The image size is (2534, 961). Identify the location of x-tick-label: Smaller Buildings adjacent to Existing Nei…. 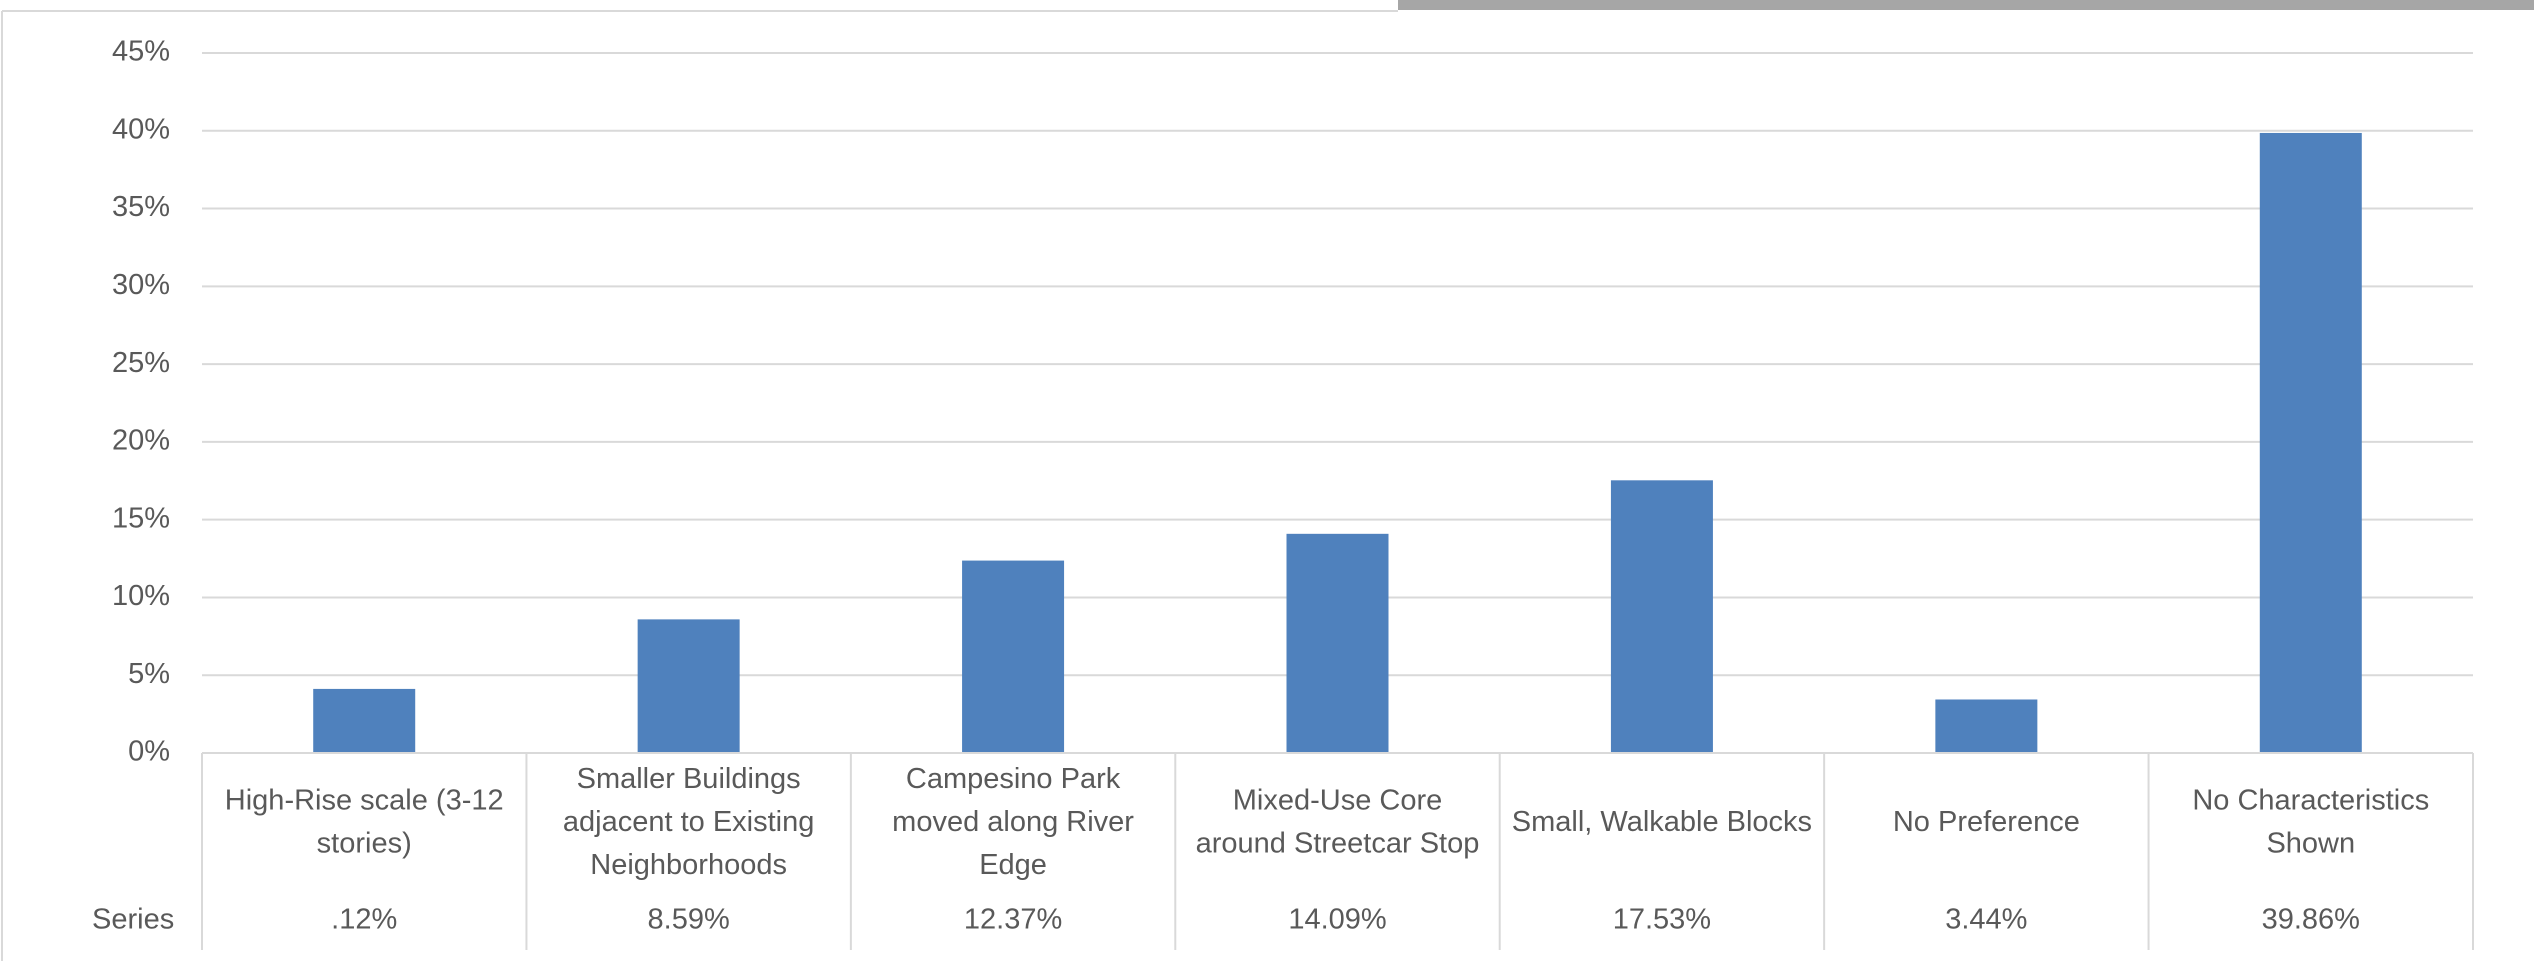
(688, 822).